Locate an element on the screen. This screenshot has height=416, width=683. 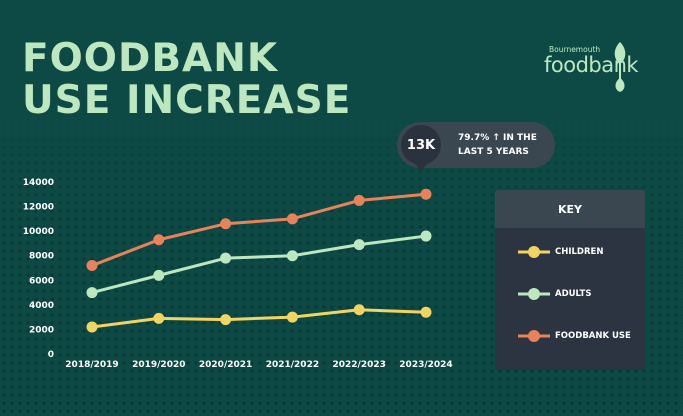
y-tick-label: 0 is located at coordinates (51, 355).